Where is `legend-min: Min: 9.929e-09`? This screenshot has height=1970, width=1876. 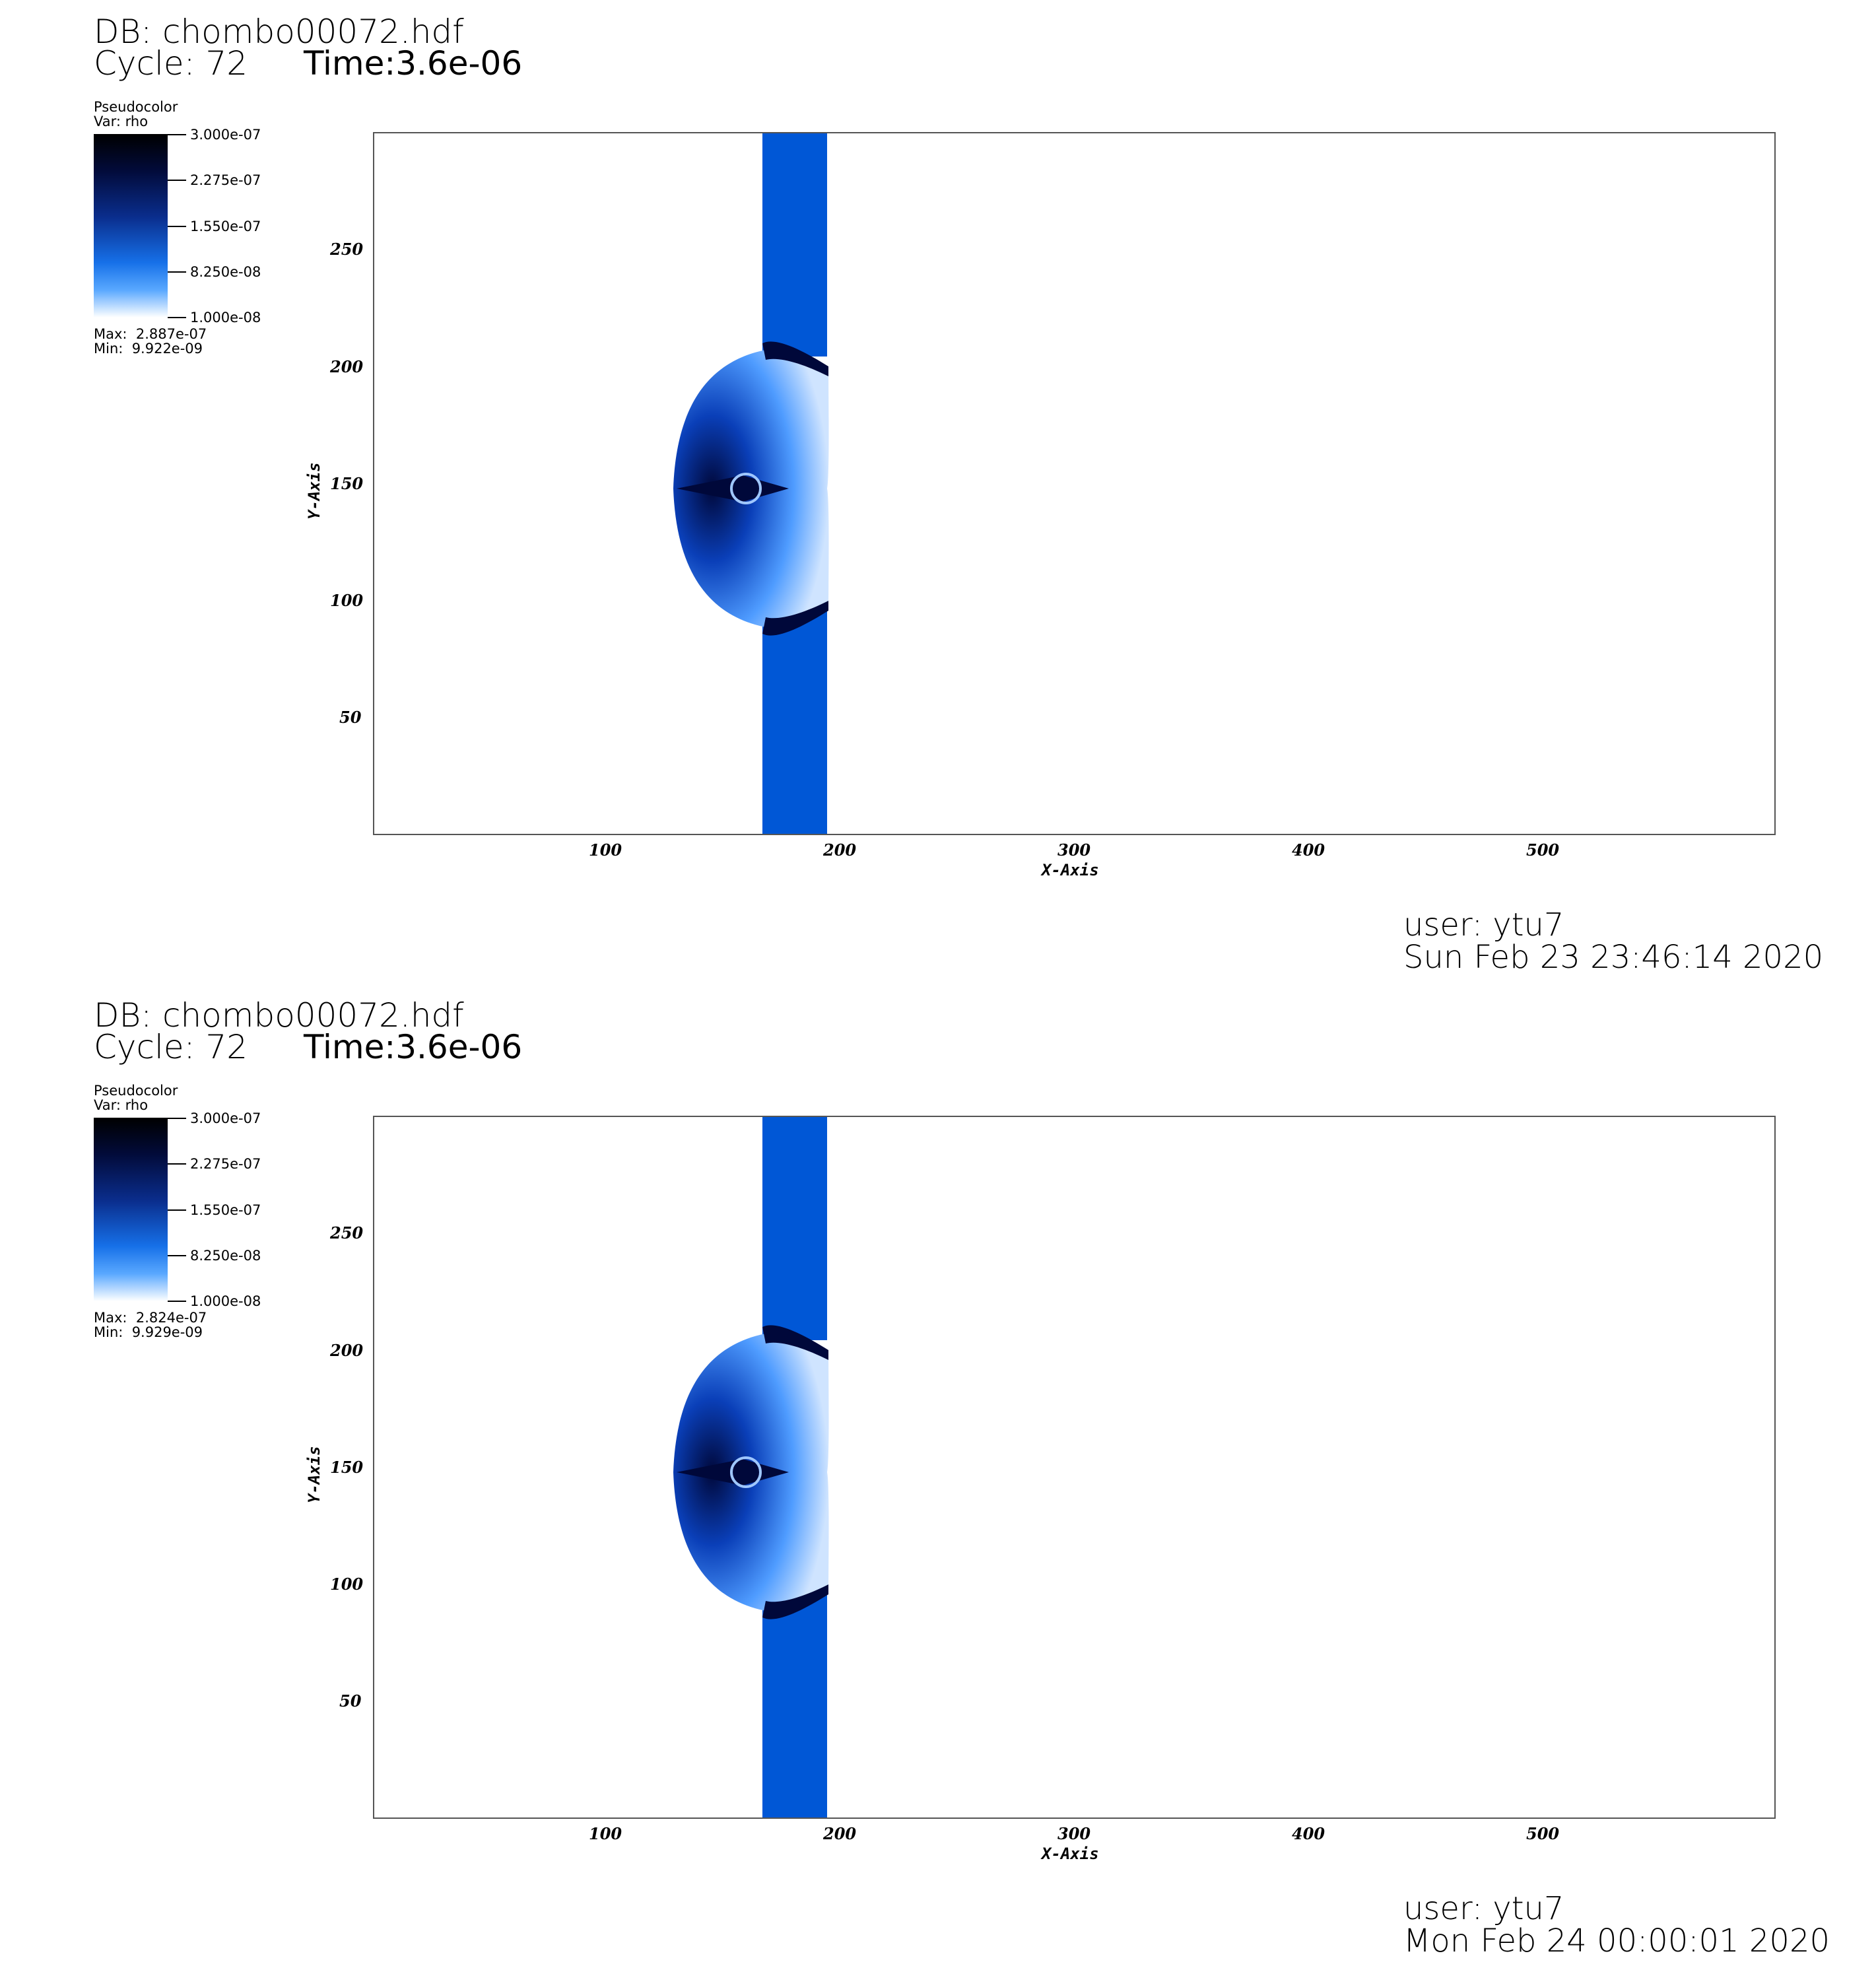
legend-min: Min: 9.929e-09 is located at coordinates (148, 1332).